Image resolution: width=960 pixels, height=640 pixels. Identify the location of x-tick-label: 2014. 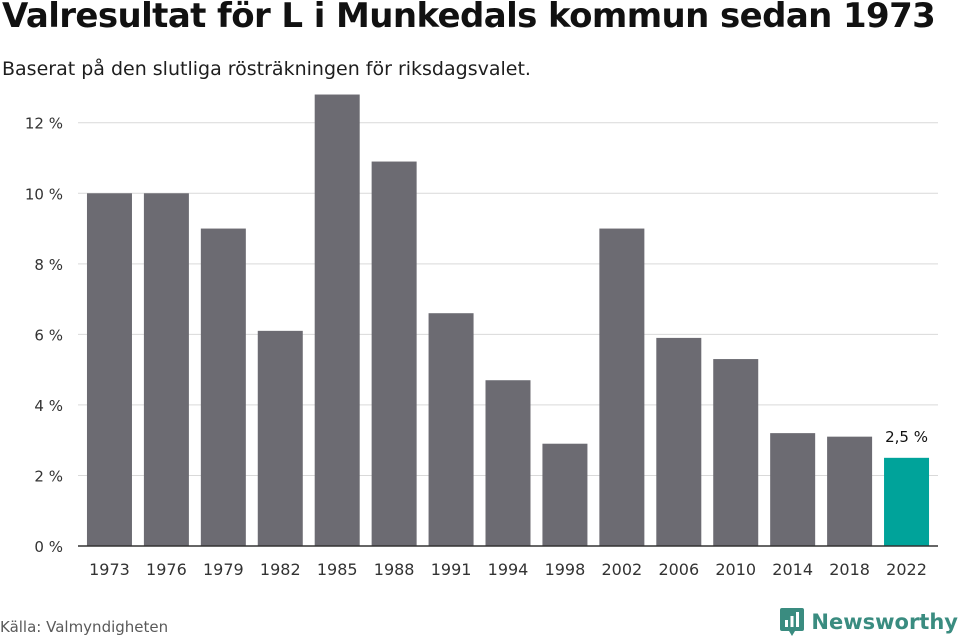
(792, 569).